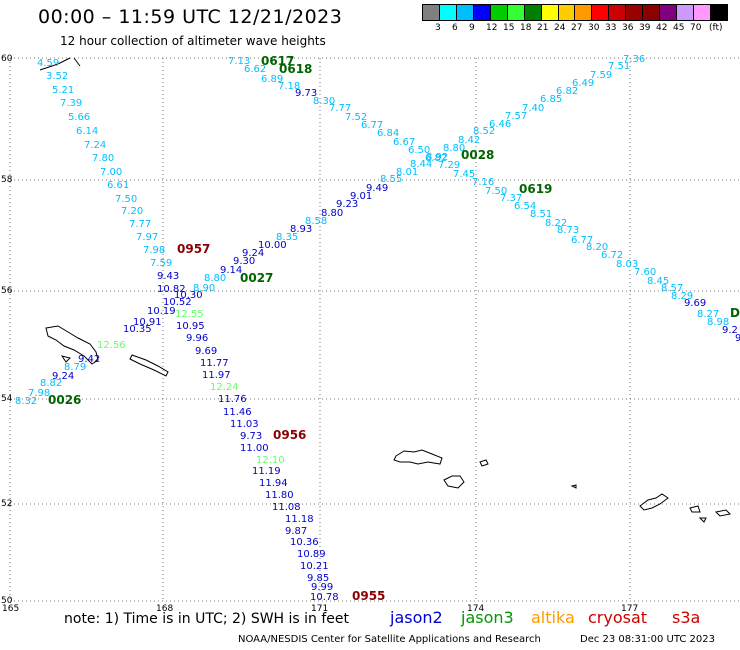 This screenshot has height=650, width=740. I want to click on y-tick-label: 52, so click(6, 504).